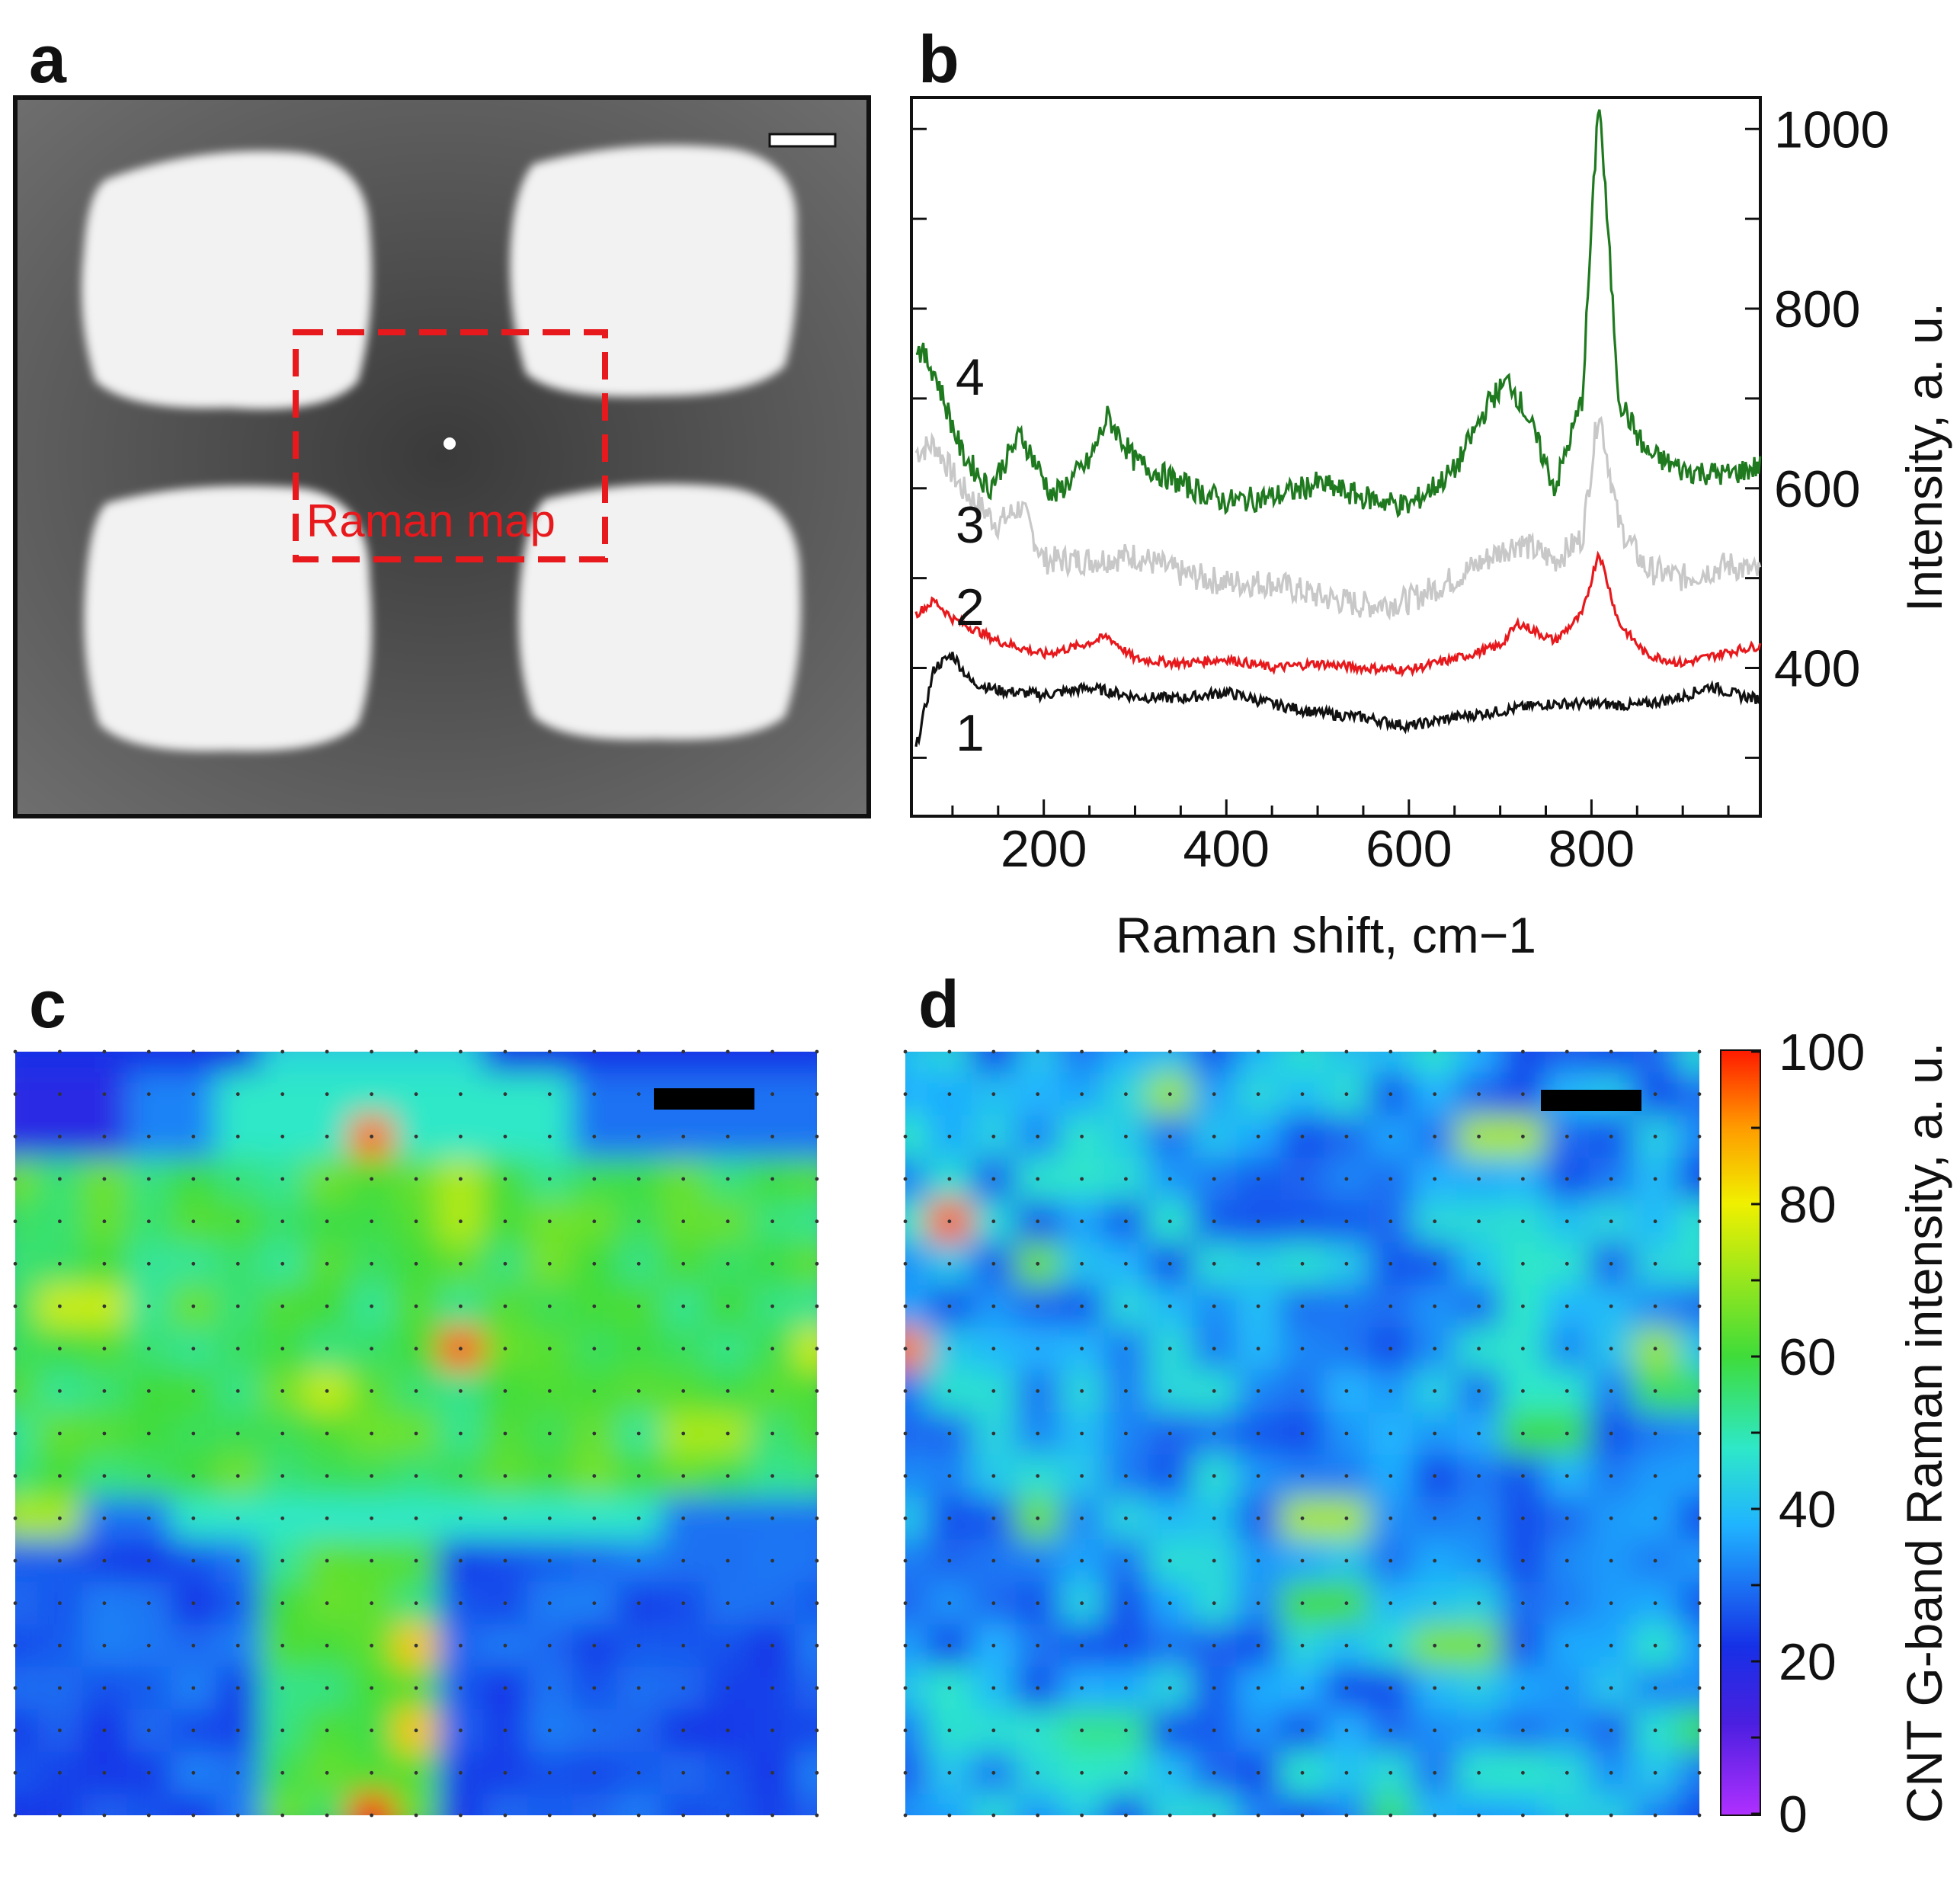 The image size is (1960, 1877). I want to click on electrode-pad-top-right, so click(653, 271).